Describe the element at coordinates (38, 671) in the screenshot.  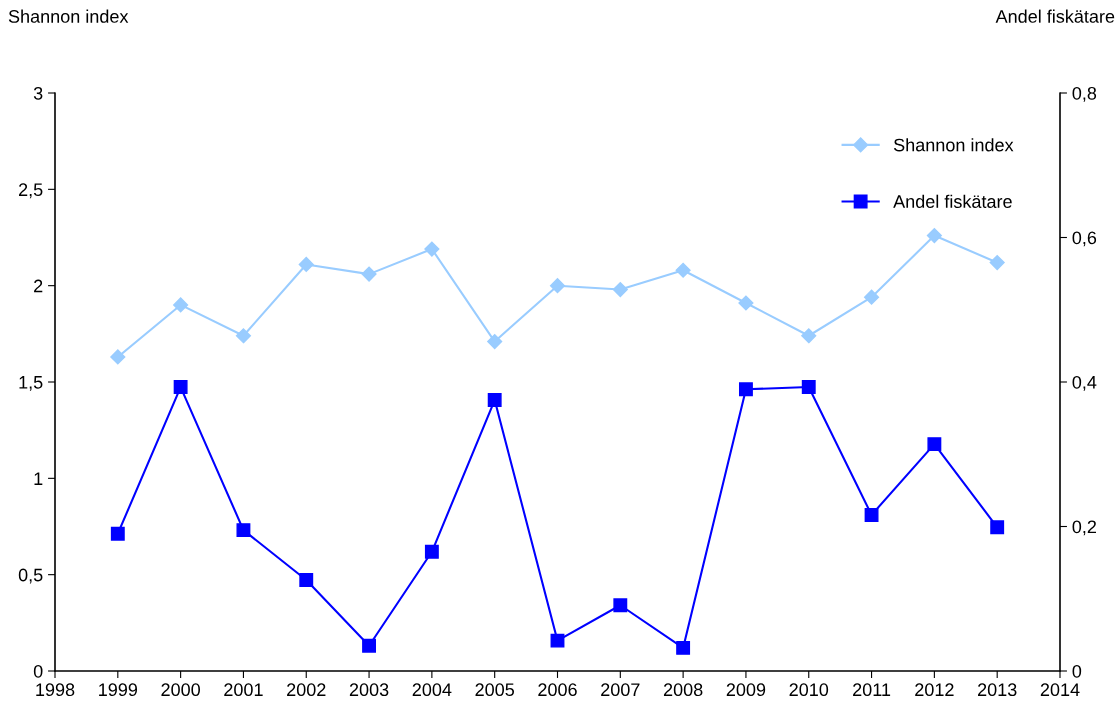
I see `y-tick-label: 0` at that location.